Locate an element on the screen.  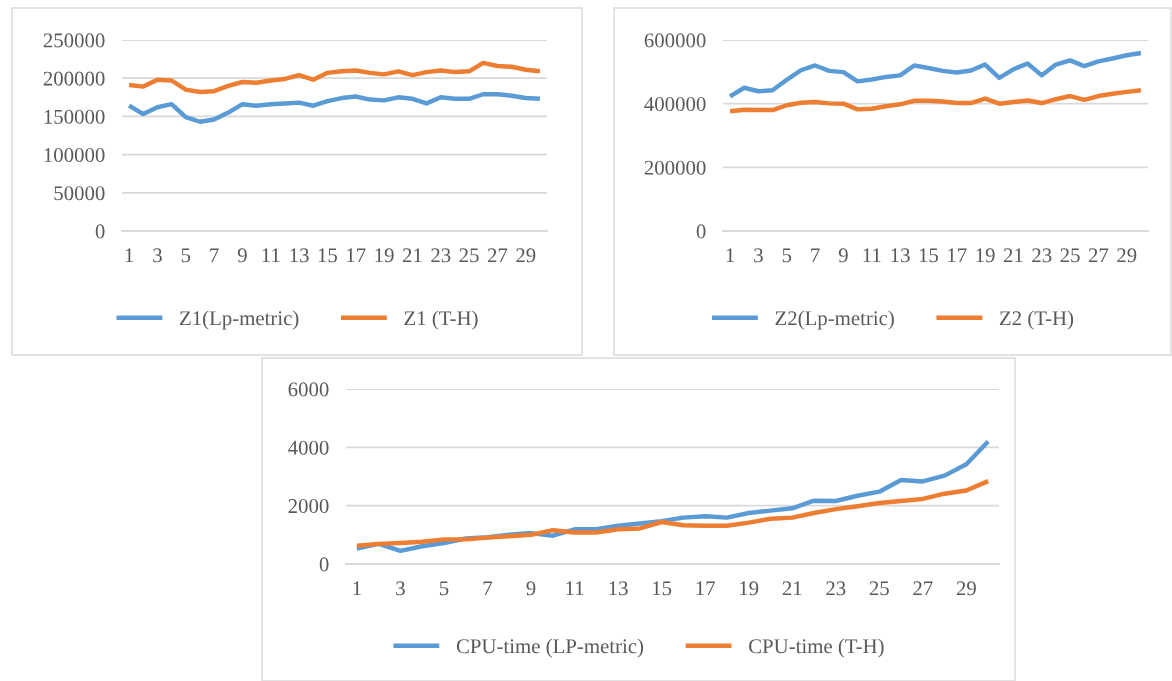
y-tick-label: 150000 is located at coordinates (74, 116).